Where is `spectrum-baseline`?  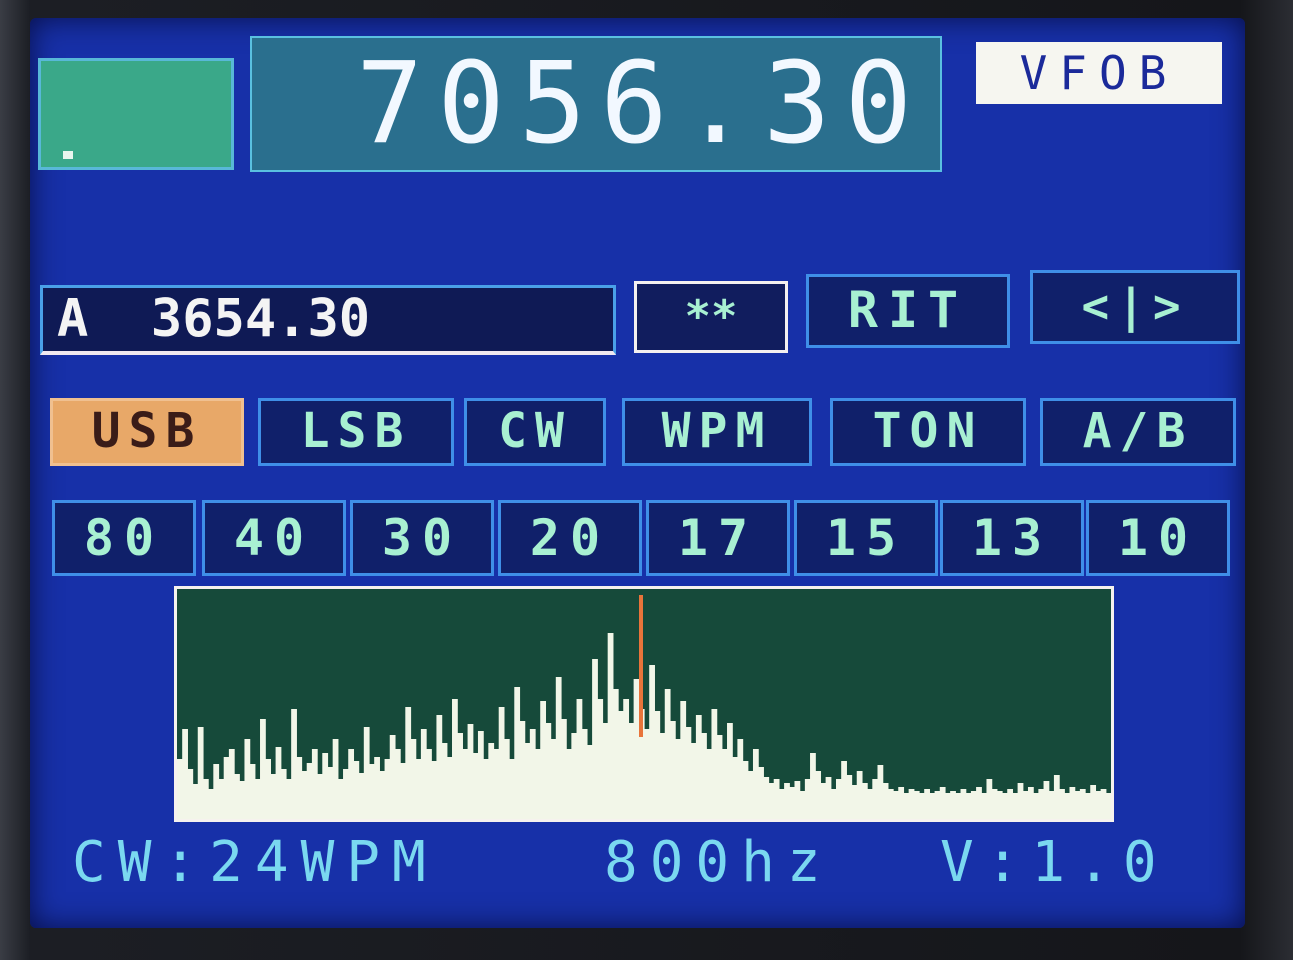 spectrum-baseline is located at coordinates (644, 806).